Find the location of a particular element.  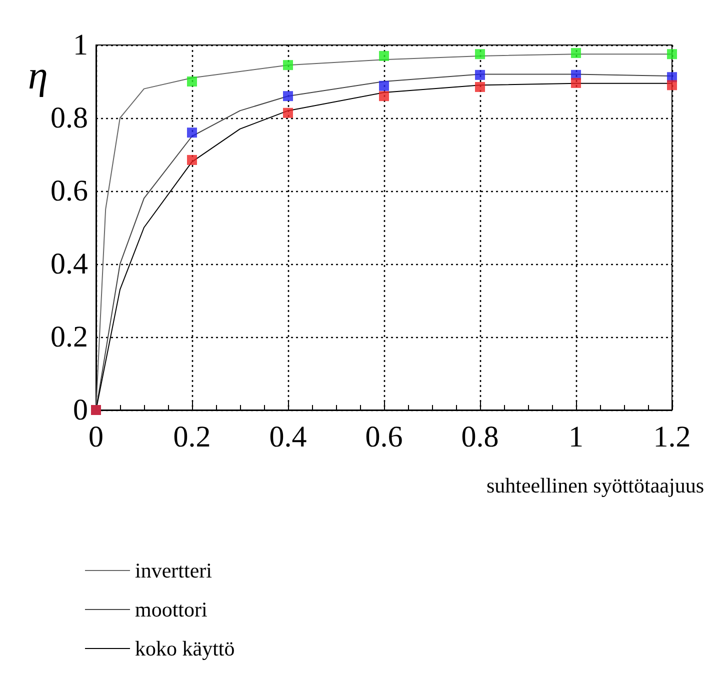

x-tick-label: 0.8 is located at coordinates (480, 437).